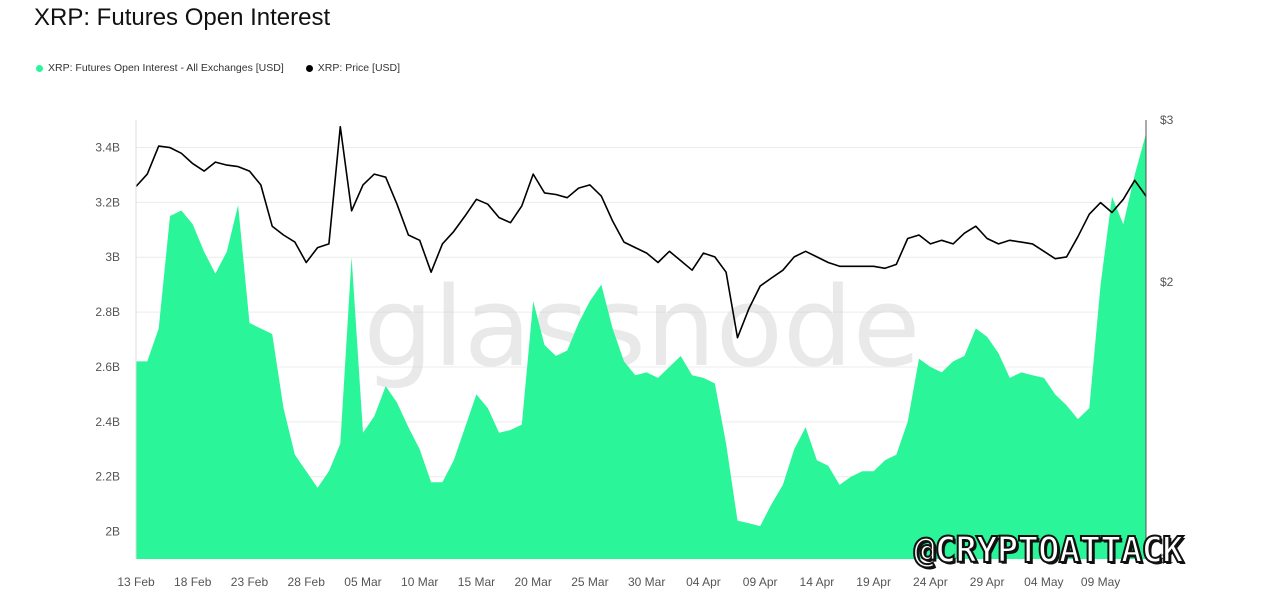 This screenshot has width=1280, height=598. I want to click on x-tick-label: 10 Mar, so click(419, 582).